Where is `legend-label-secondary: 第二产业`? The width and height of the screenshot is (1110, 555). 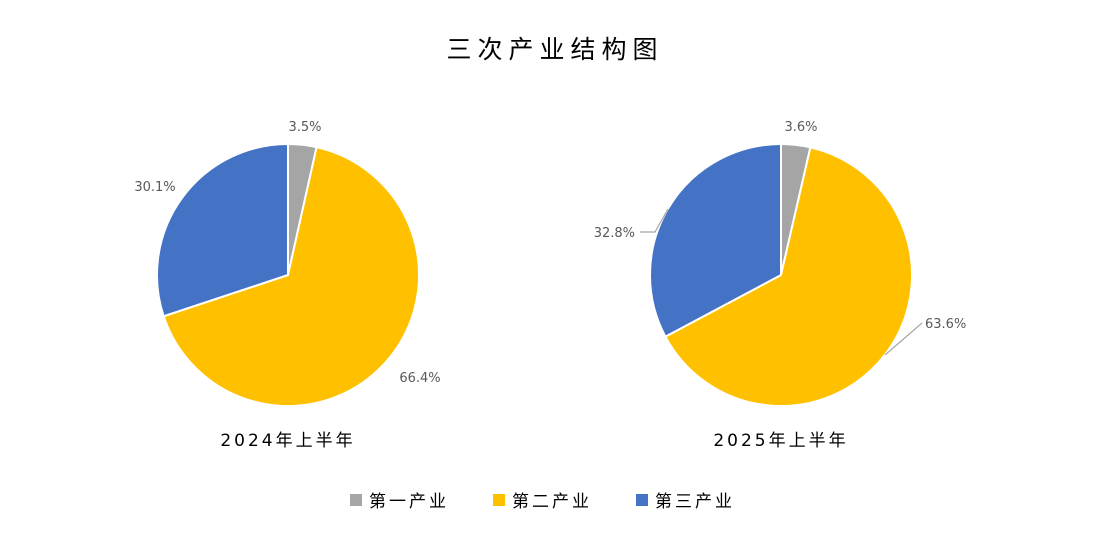 legend-label-secondary: 第二产业 is located at coordinates (552, 502).